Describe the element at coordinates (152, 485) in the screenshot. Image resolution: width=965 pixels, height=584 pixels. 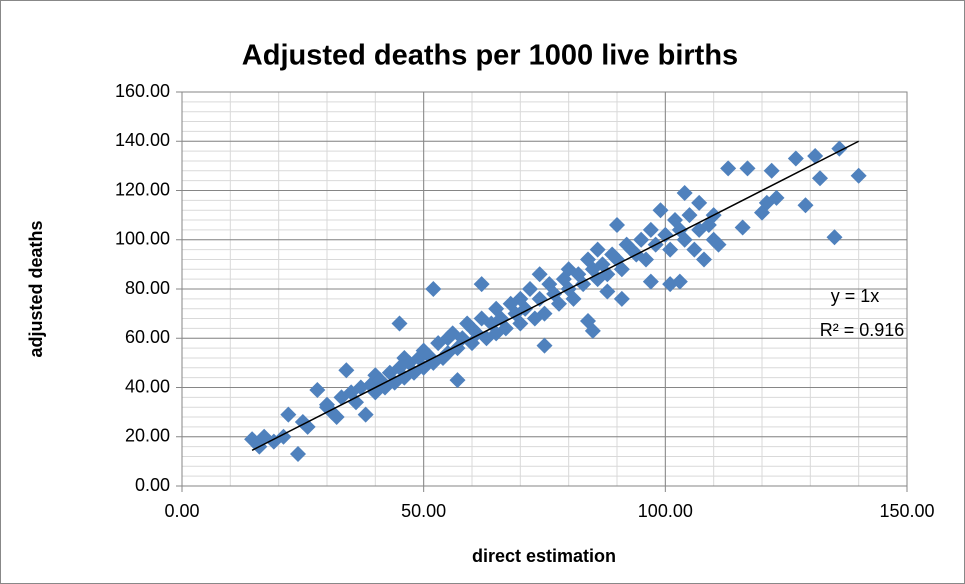
I see `y-tick-label: 0.00` at that location.